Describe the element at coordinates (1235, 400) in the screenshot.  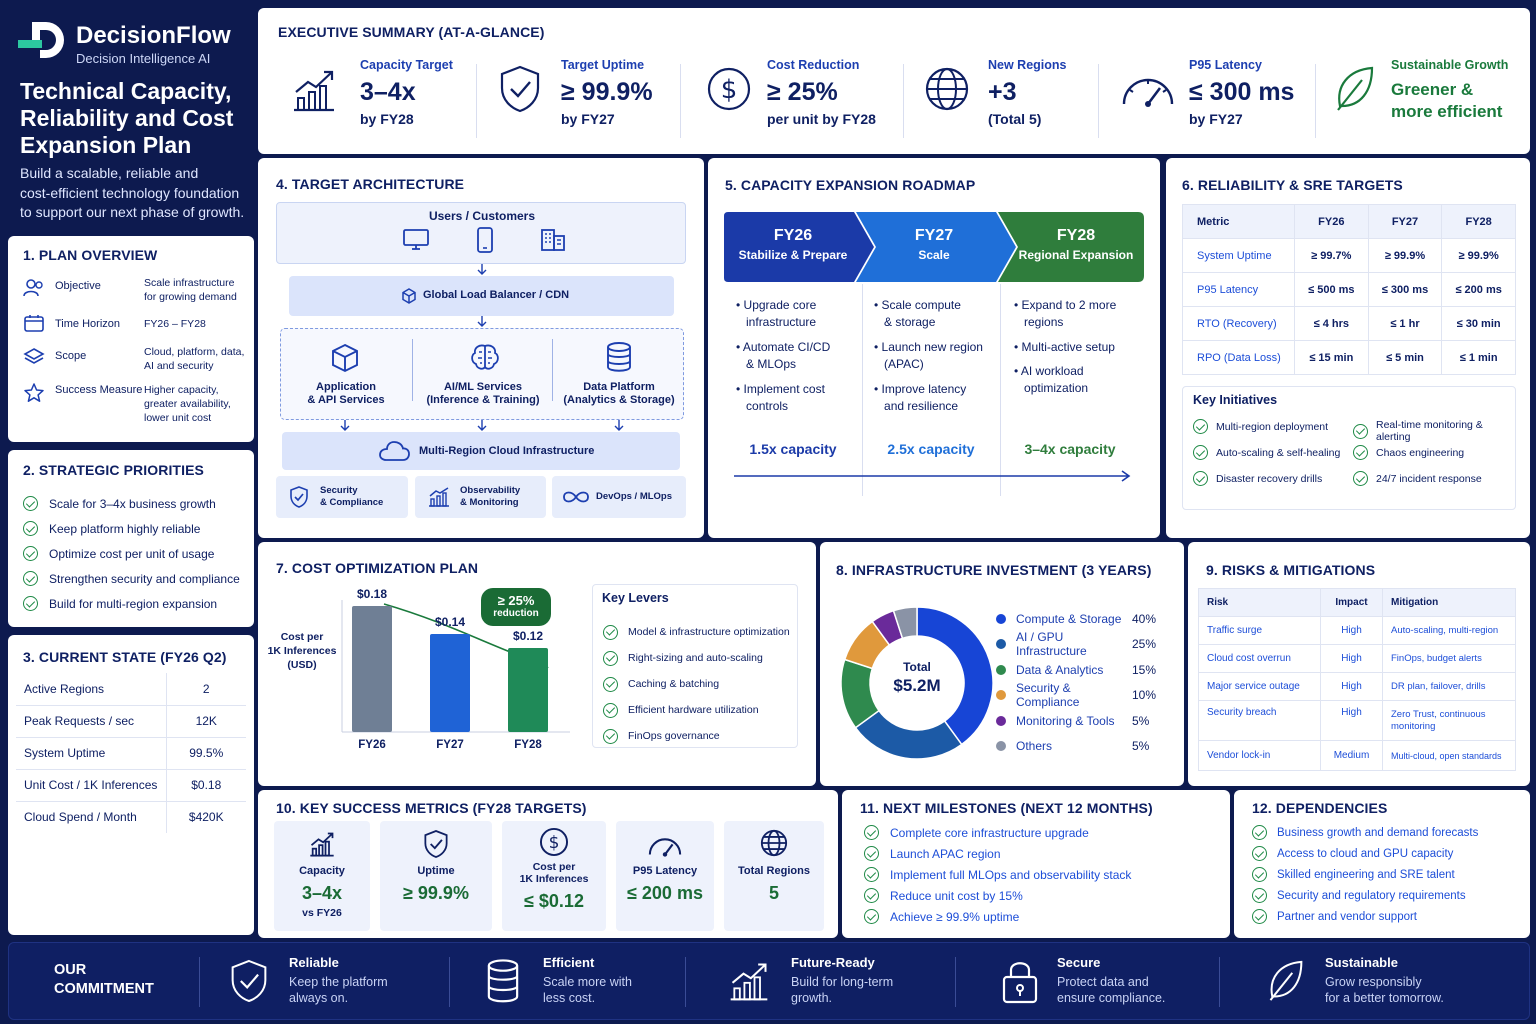
I see `key-initiatives-title: Key Initiatives` at that location.